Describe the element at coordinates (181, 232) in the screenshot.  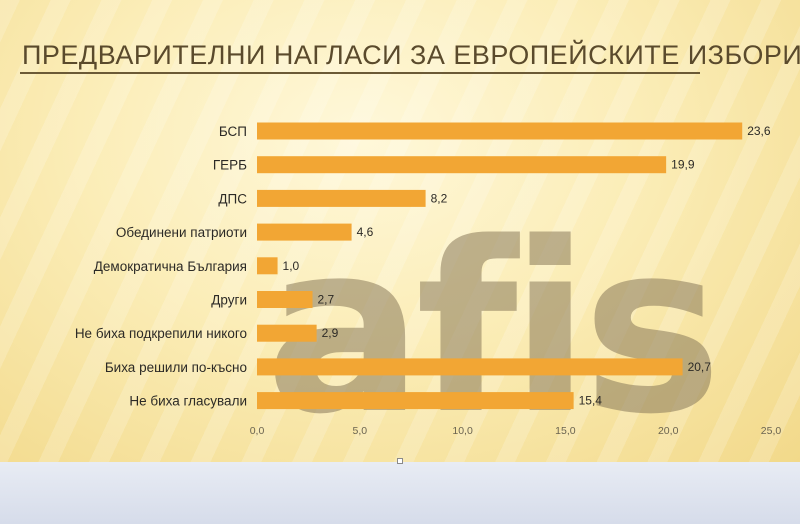
I see `category-label-3: Обединени патриоти` at that location.